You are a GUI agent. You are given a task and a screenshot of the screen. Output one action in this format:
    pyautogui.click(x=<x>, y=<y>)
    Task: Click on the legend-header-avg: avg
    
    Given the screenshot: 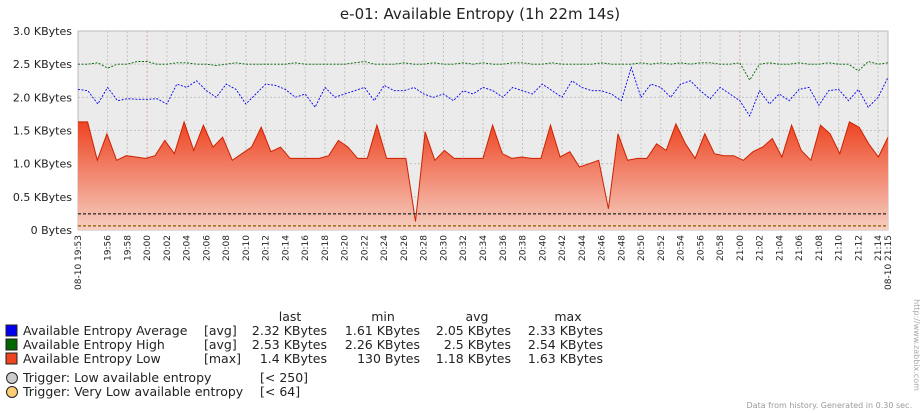 What is the action you would take?
    pyautogui.click(x=477, y=316)
    